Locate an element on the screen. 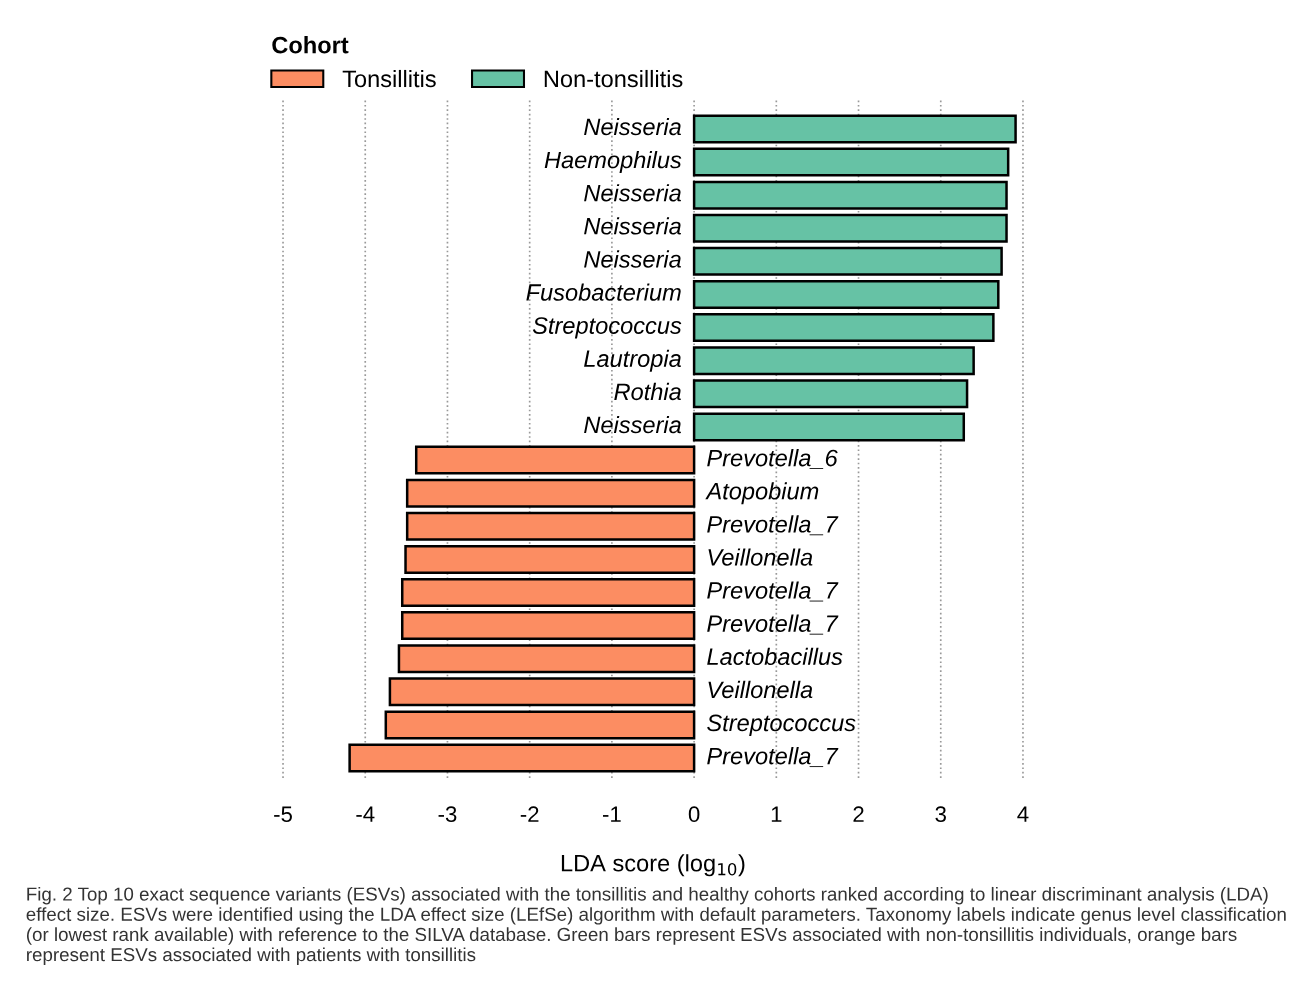 The width and height of the screenshot is (1290, 991). x-tick-label: -3 is located at coordinates (447, 814).